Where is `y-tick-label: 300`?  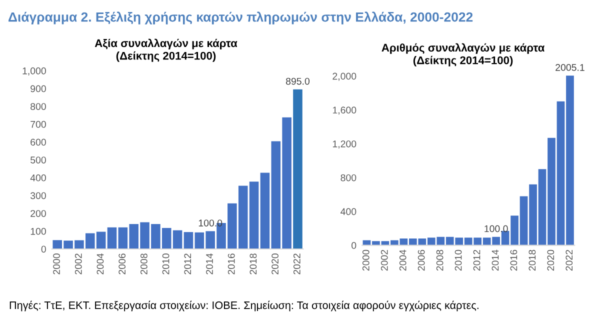
y-tick-label: 300 is located at coordinates (38, 196).